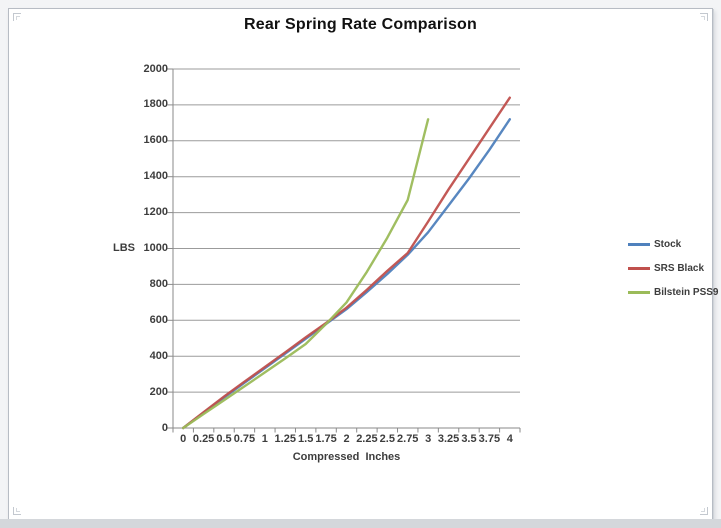  What do you see at coordinates (155, 68) in the screenshot?
I see `y-tick-label: 2000` at bounding box center [155, 68].